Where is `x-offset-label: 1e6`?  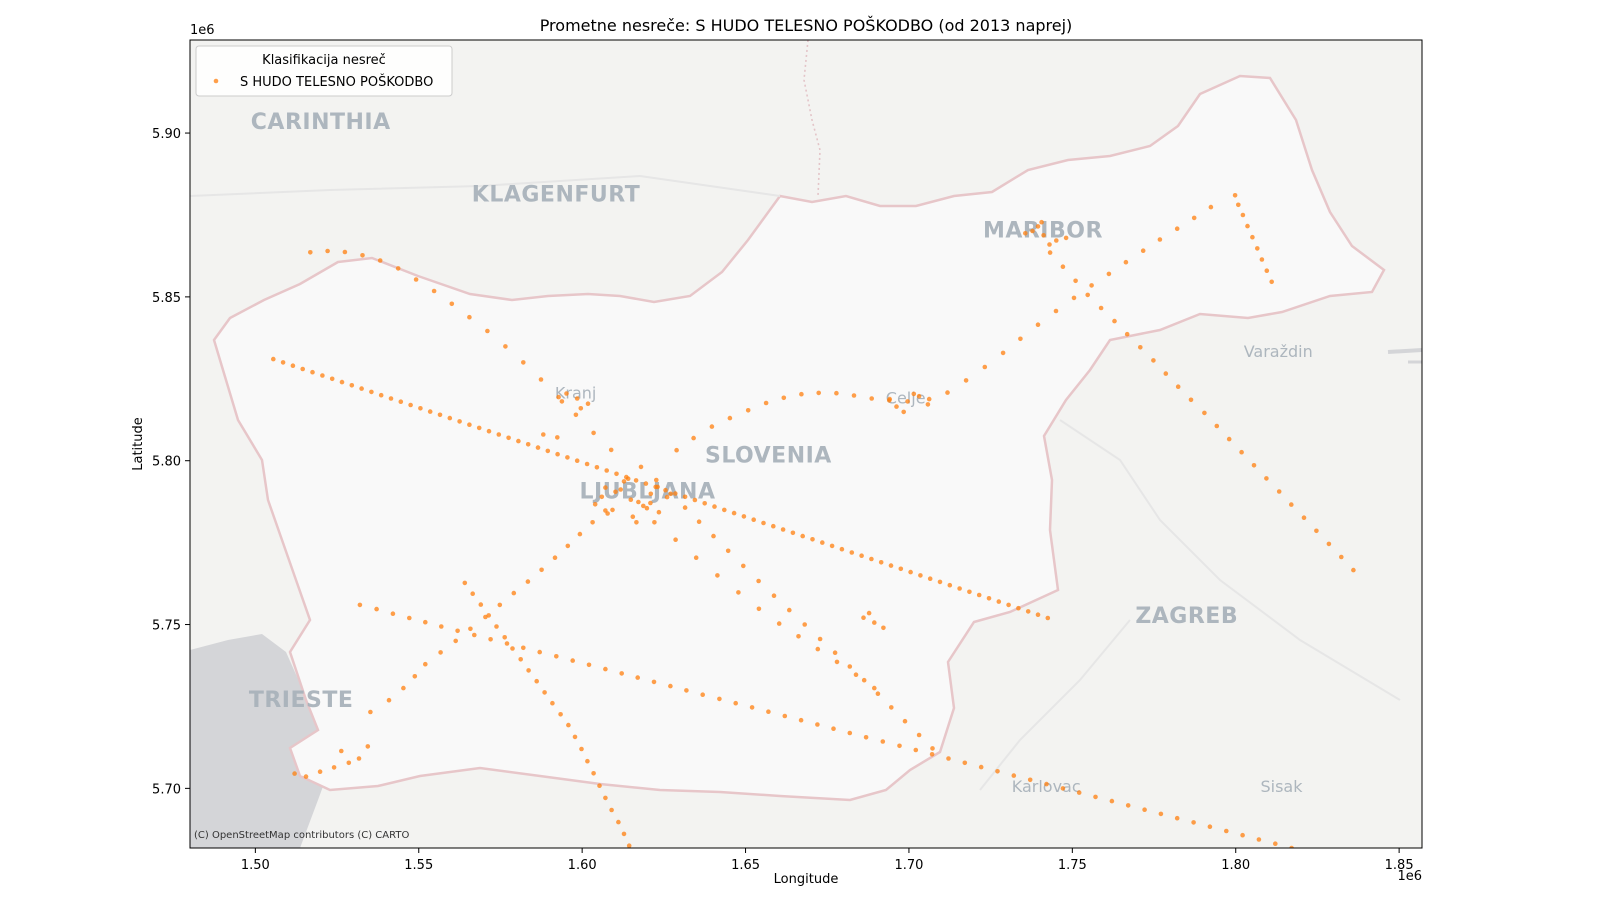
x-offset-label: 1e6 is located at coordinates (1409, 876).